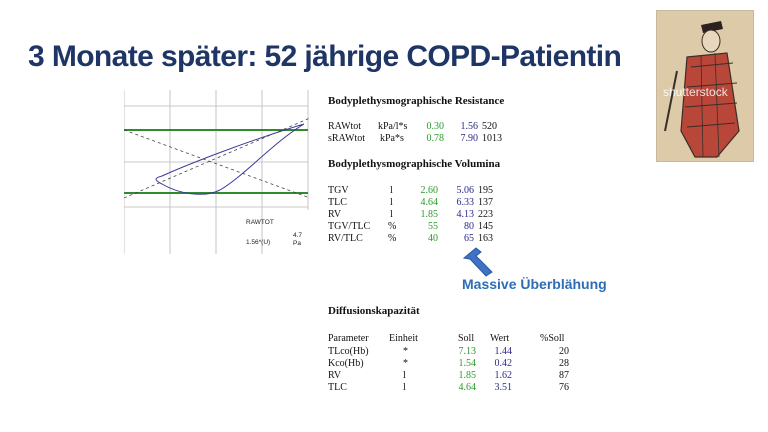 The image size is (768, 432). What do you see at coordinates (534, 284) in the screenshot?
I see `massive-ueberblaehung-label: Massive Überblähung` at bounding box center [534, 284].